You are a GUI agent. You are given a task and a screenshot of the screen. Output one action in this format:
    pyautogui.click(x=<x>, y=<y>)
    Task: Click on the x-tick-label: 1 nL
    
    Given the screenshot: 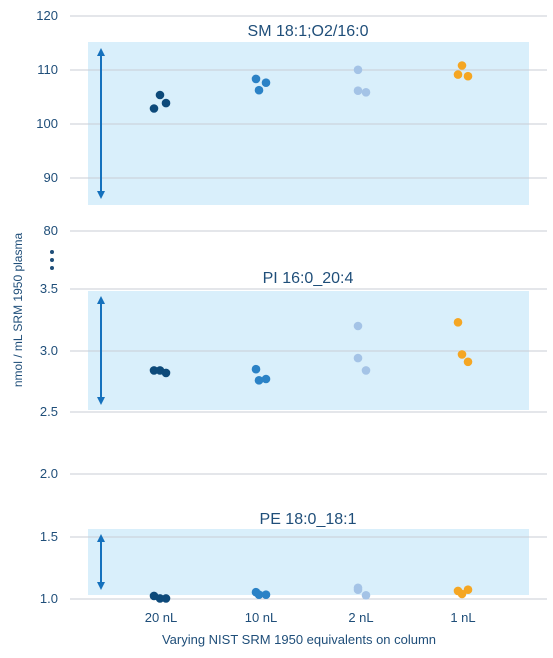 What is the action you would take?
    pyautogui.click(x=462, y=617)
    